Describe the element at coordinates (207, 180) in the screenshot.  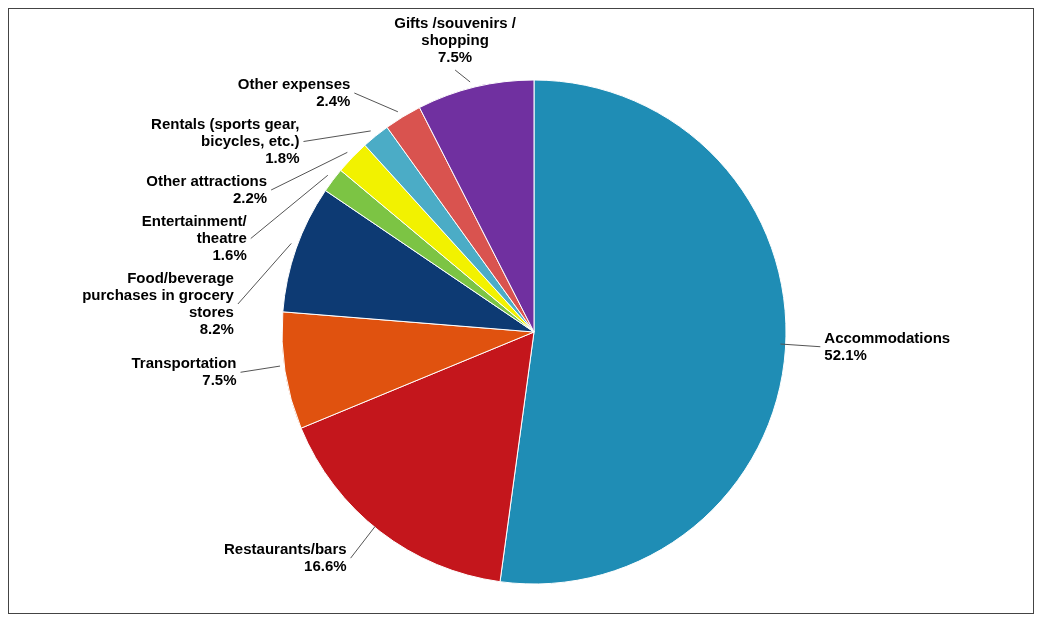
I see `slice-label: Other attractions` at that location.